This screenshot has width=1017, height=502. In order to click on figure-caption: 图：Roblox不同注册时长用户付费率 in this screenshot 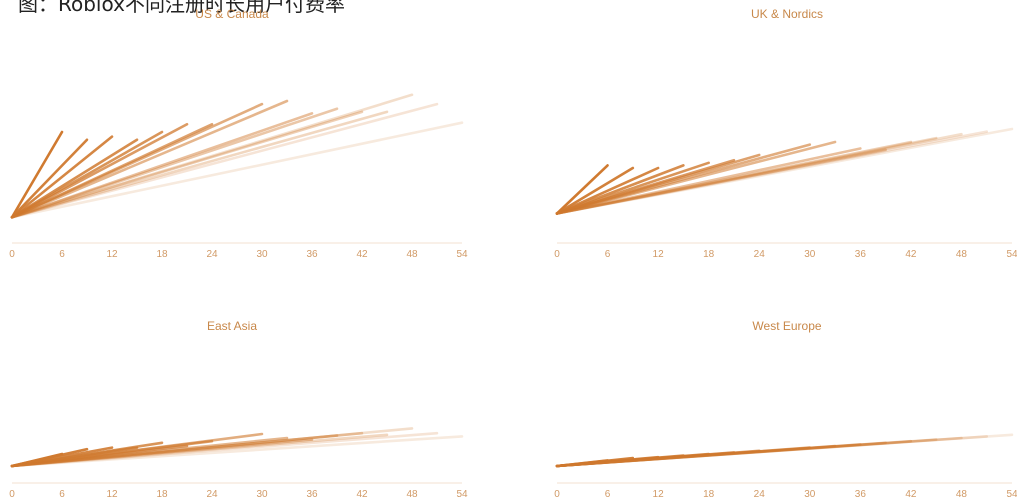, I will do `click(181, 8)`.